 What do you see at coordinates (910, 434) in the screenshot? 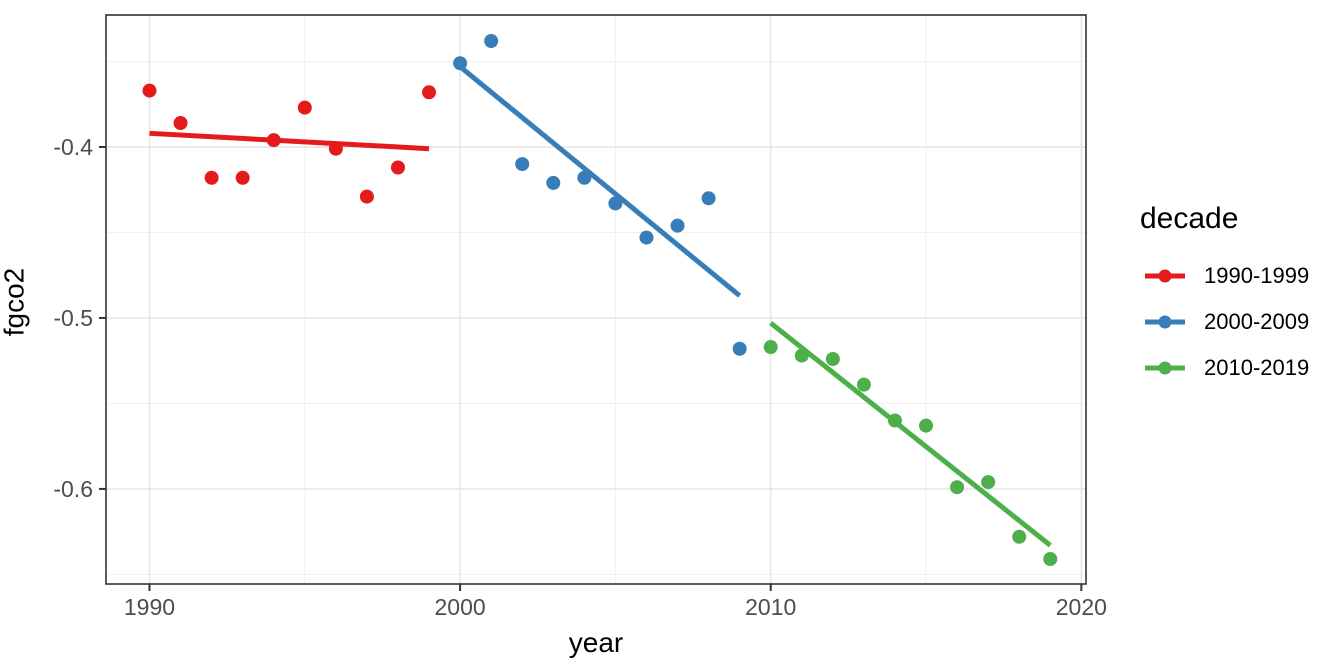
I see `trend-line-2010-2019` at bounding box center [910, 434].